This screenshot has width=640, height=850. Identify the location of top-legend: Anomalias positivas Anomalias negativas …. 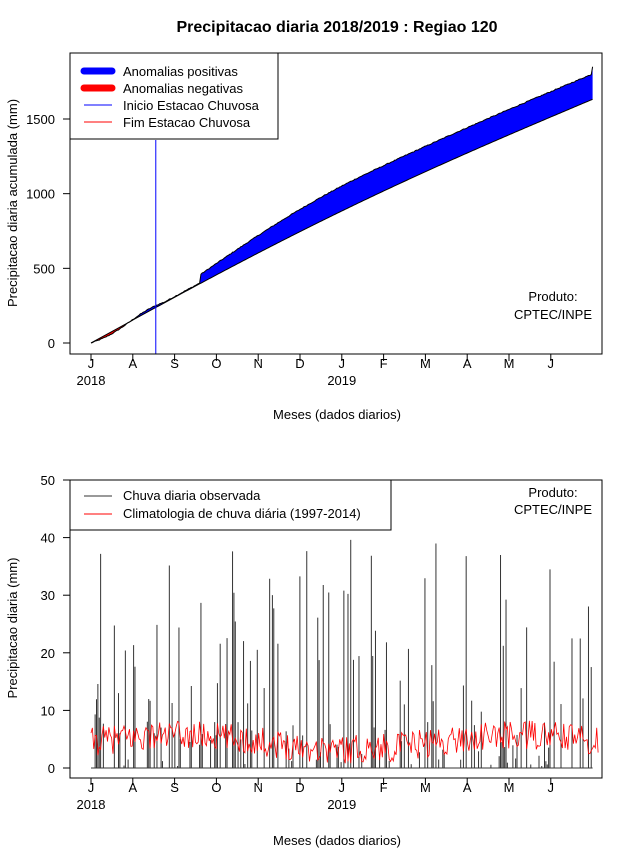
(174, 96).